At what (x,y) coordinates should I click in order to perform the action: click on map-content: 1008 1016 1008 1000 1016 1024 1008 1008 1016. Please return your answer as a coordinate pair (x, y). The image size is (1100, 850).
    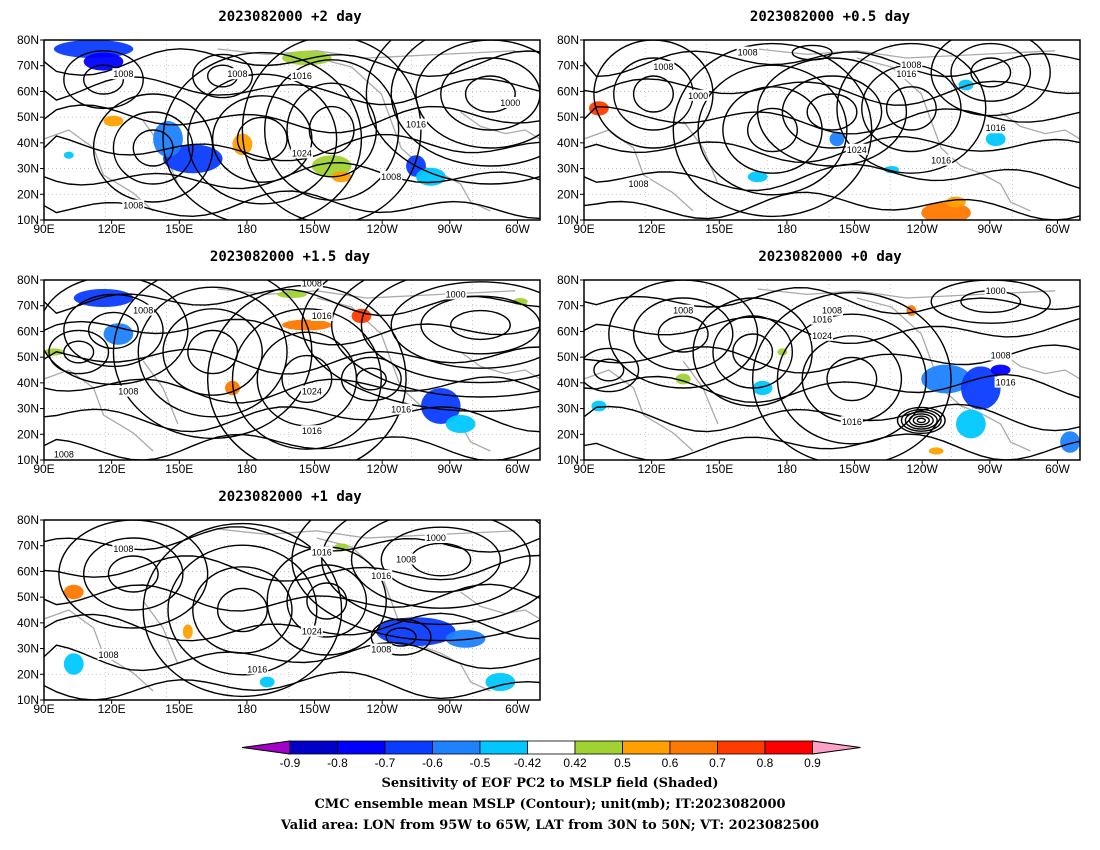
    Looking at the image, I should click on (292, 610).